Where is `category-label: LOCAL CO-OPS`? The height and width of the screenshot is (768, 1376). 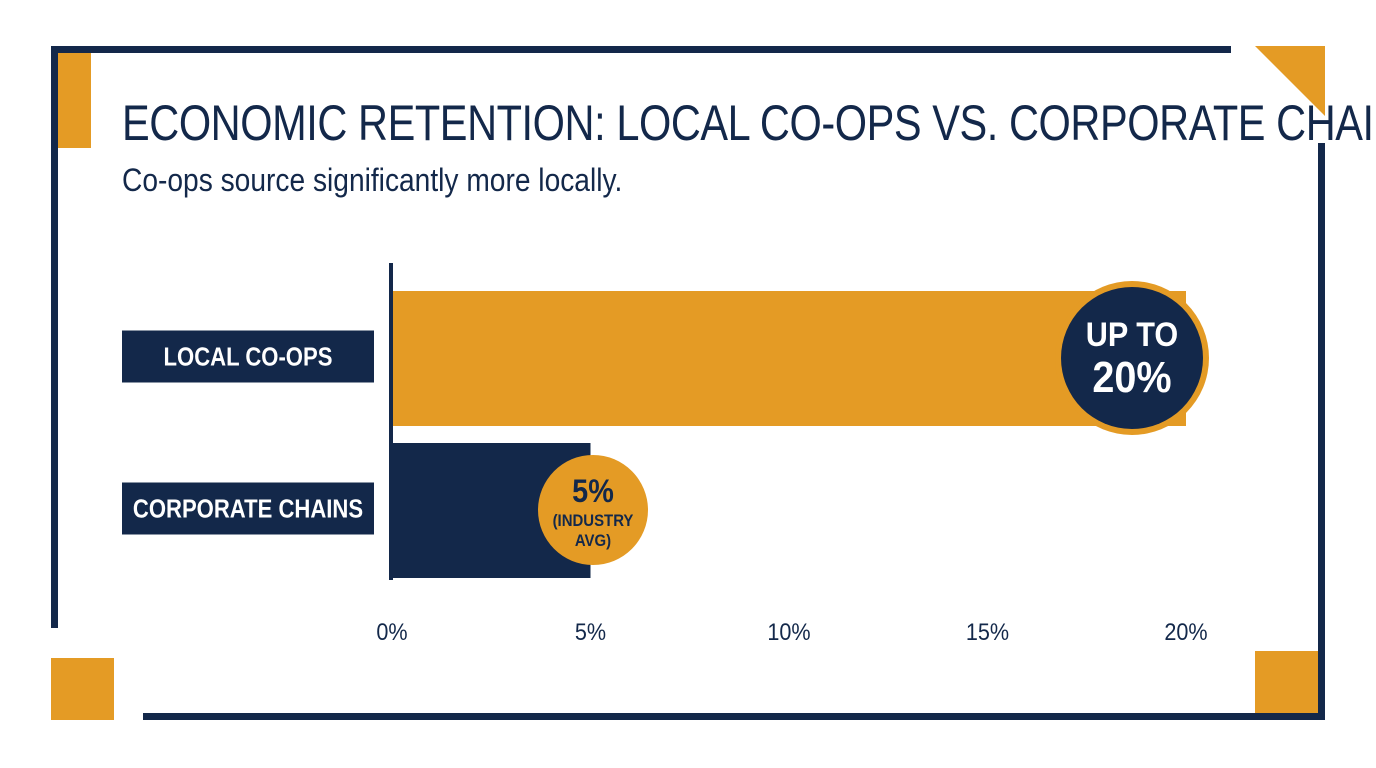 category-label: LOCAL CO-OPS is located at coordinates (248, 357).